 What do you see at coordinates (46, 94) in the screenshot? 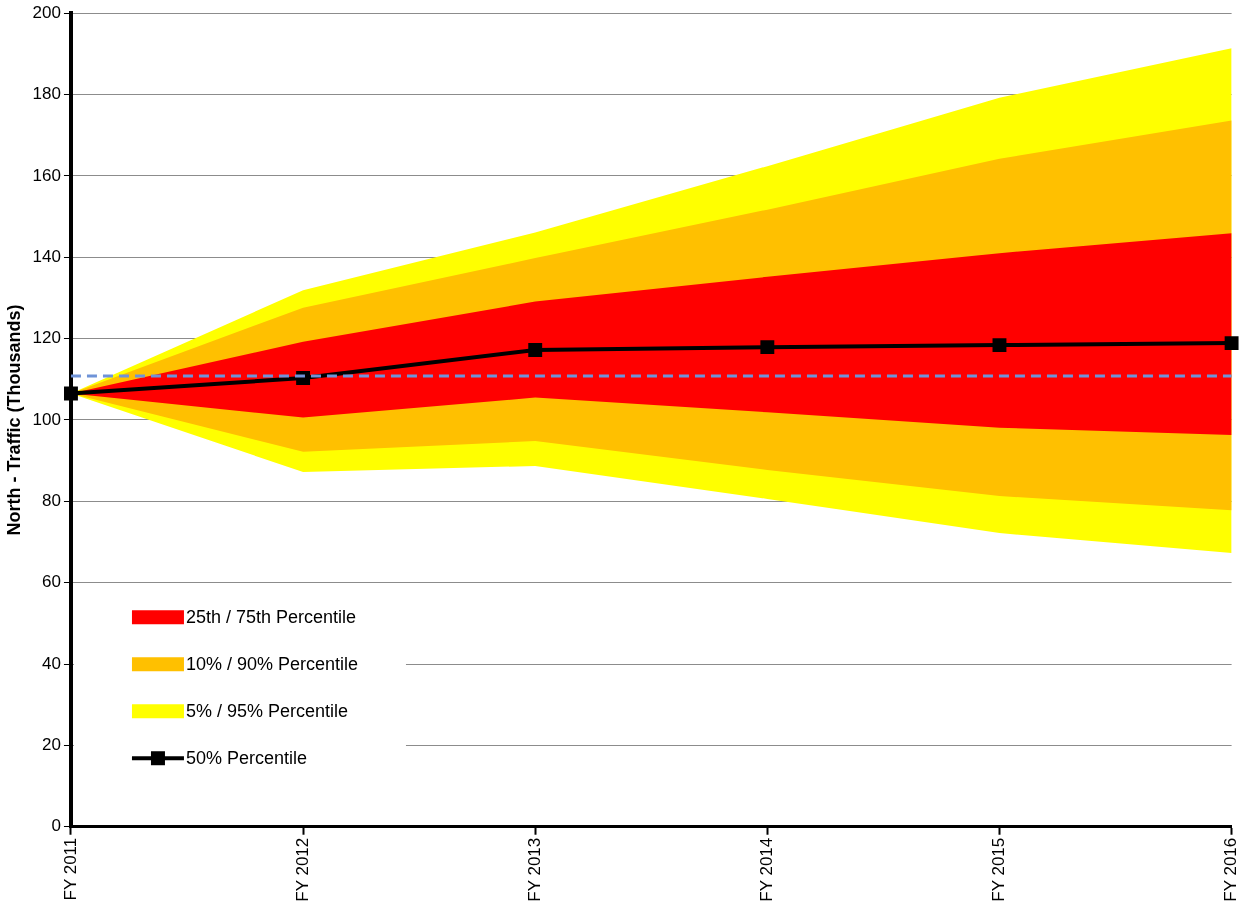
I see `y-tick-label: 180` at bounding box center [46, 94].